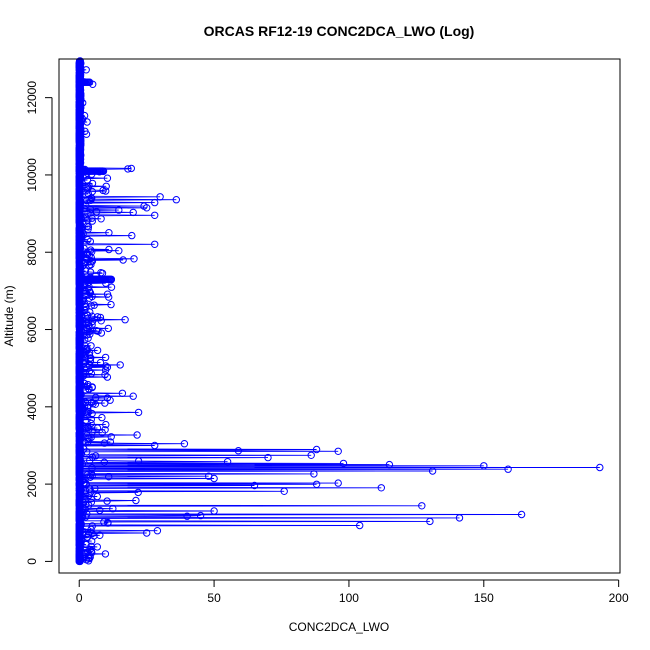 This screenshot has height=650, width=650. I want to click on x-tick-label: 200, so click(619, 598).